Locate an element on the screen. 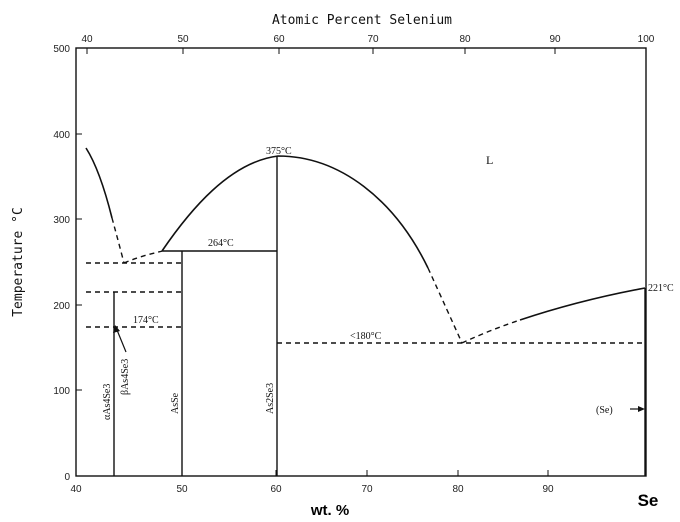 The height and width of the screenshot is (522, 680). label-alpha-as4se3: αAs4Se3 is located at coordinates (107, 402).